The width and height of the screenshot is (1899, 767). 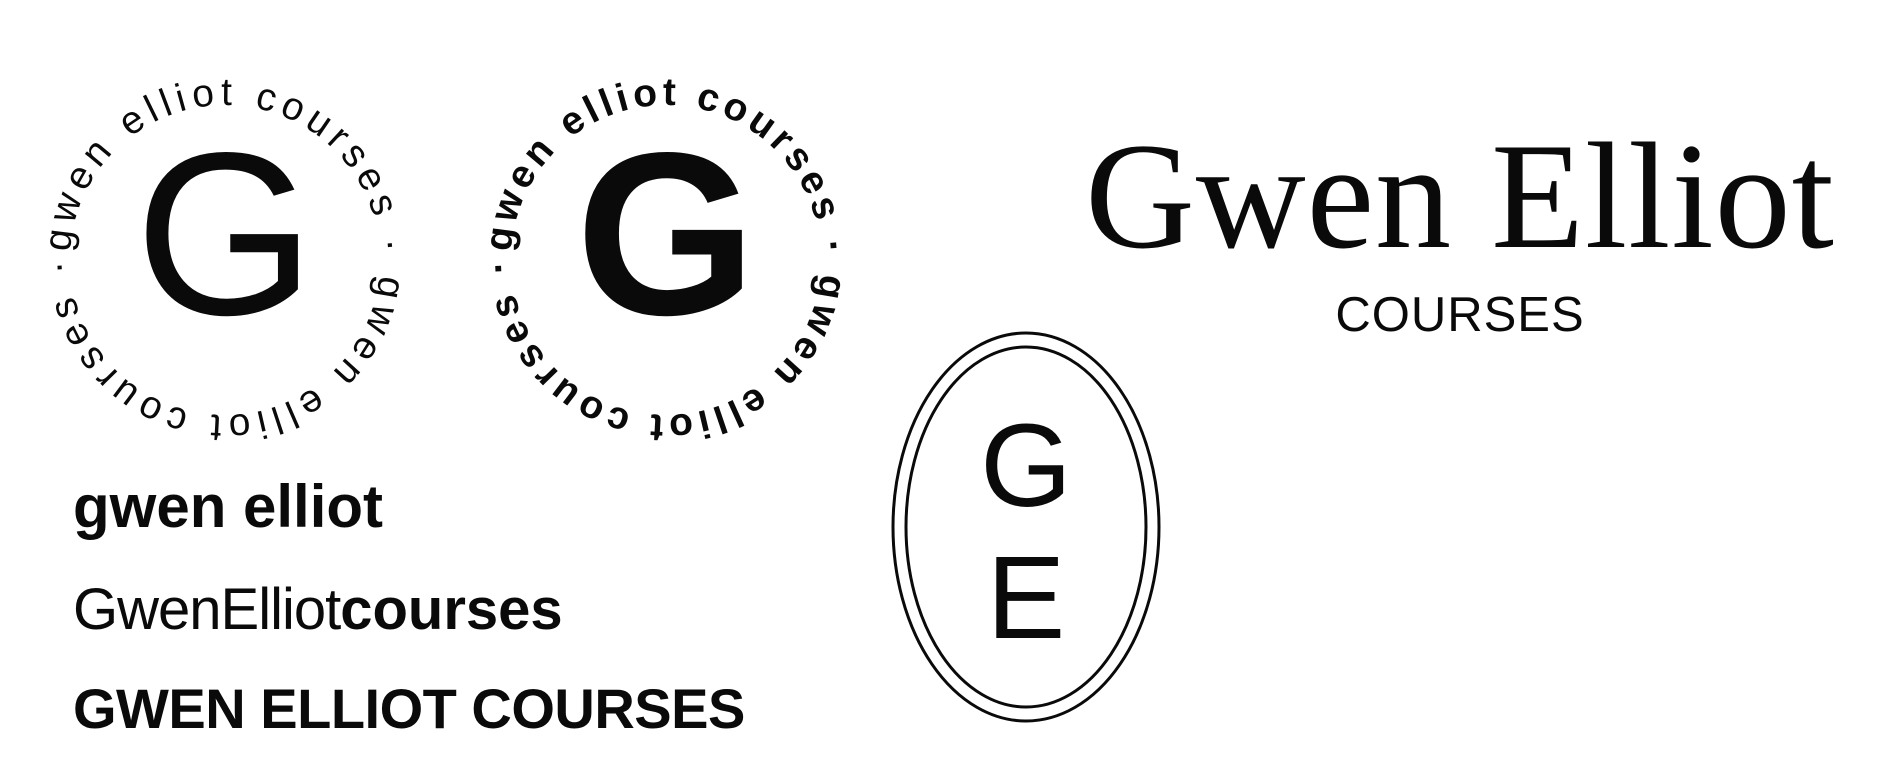 I want to click on wordmark-lowercase: gwen elliot, so click(x=228, y=506).